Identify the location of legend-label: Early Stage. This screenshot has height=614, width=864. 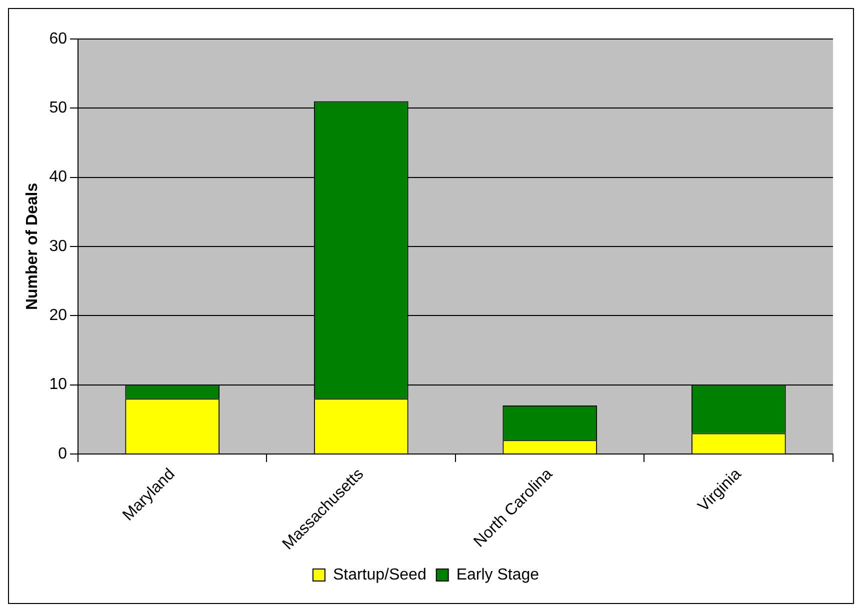
(498, 575).